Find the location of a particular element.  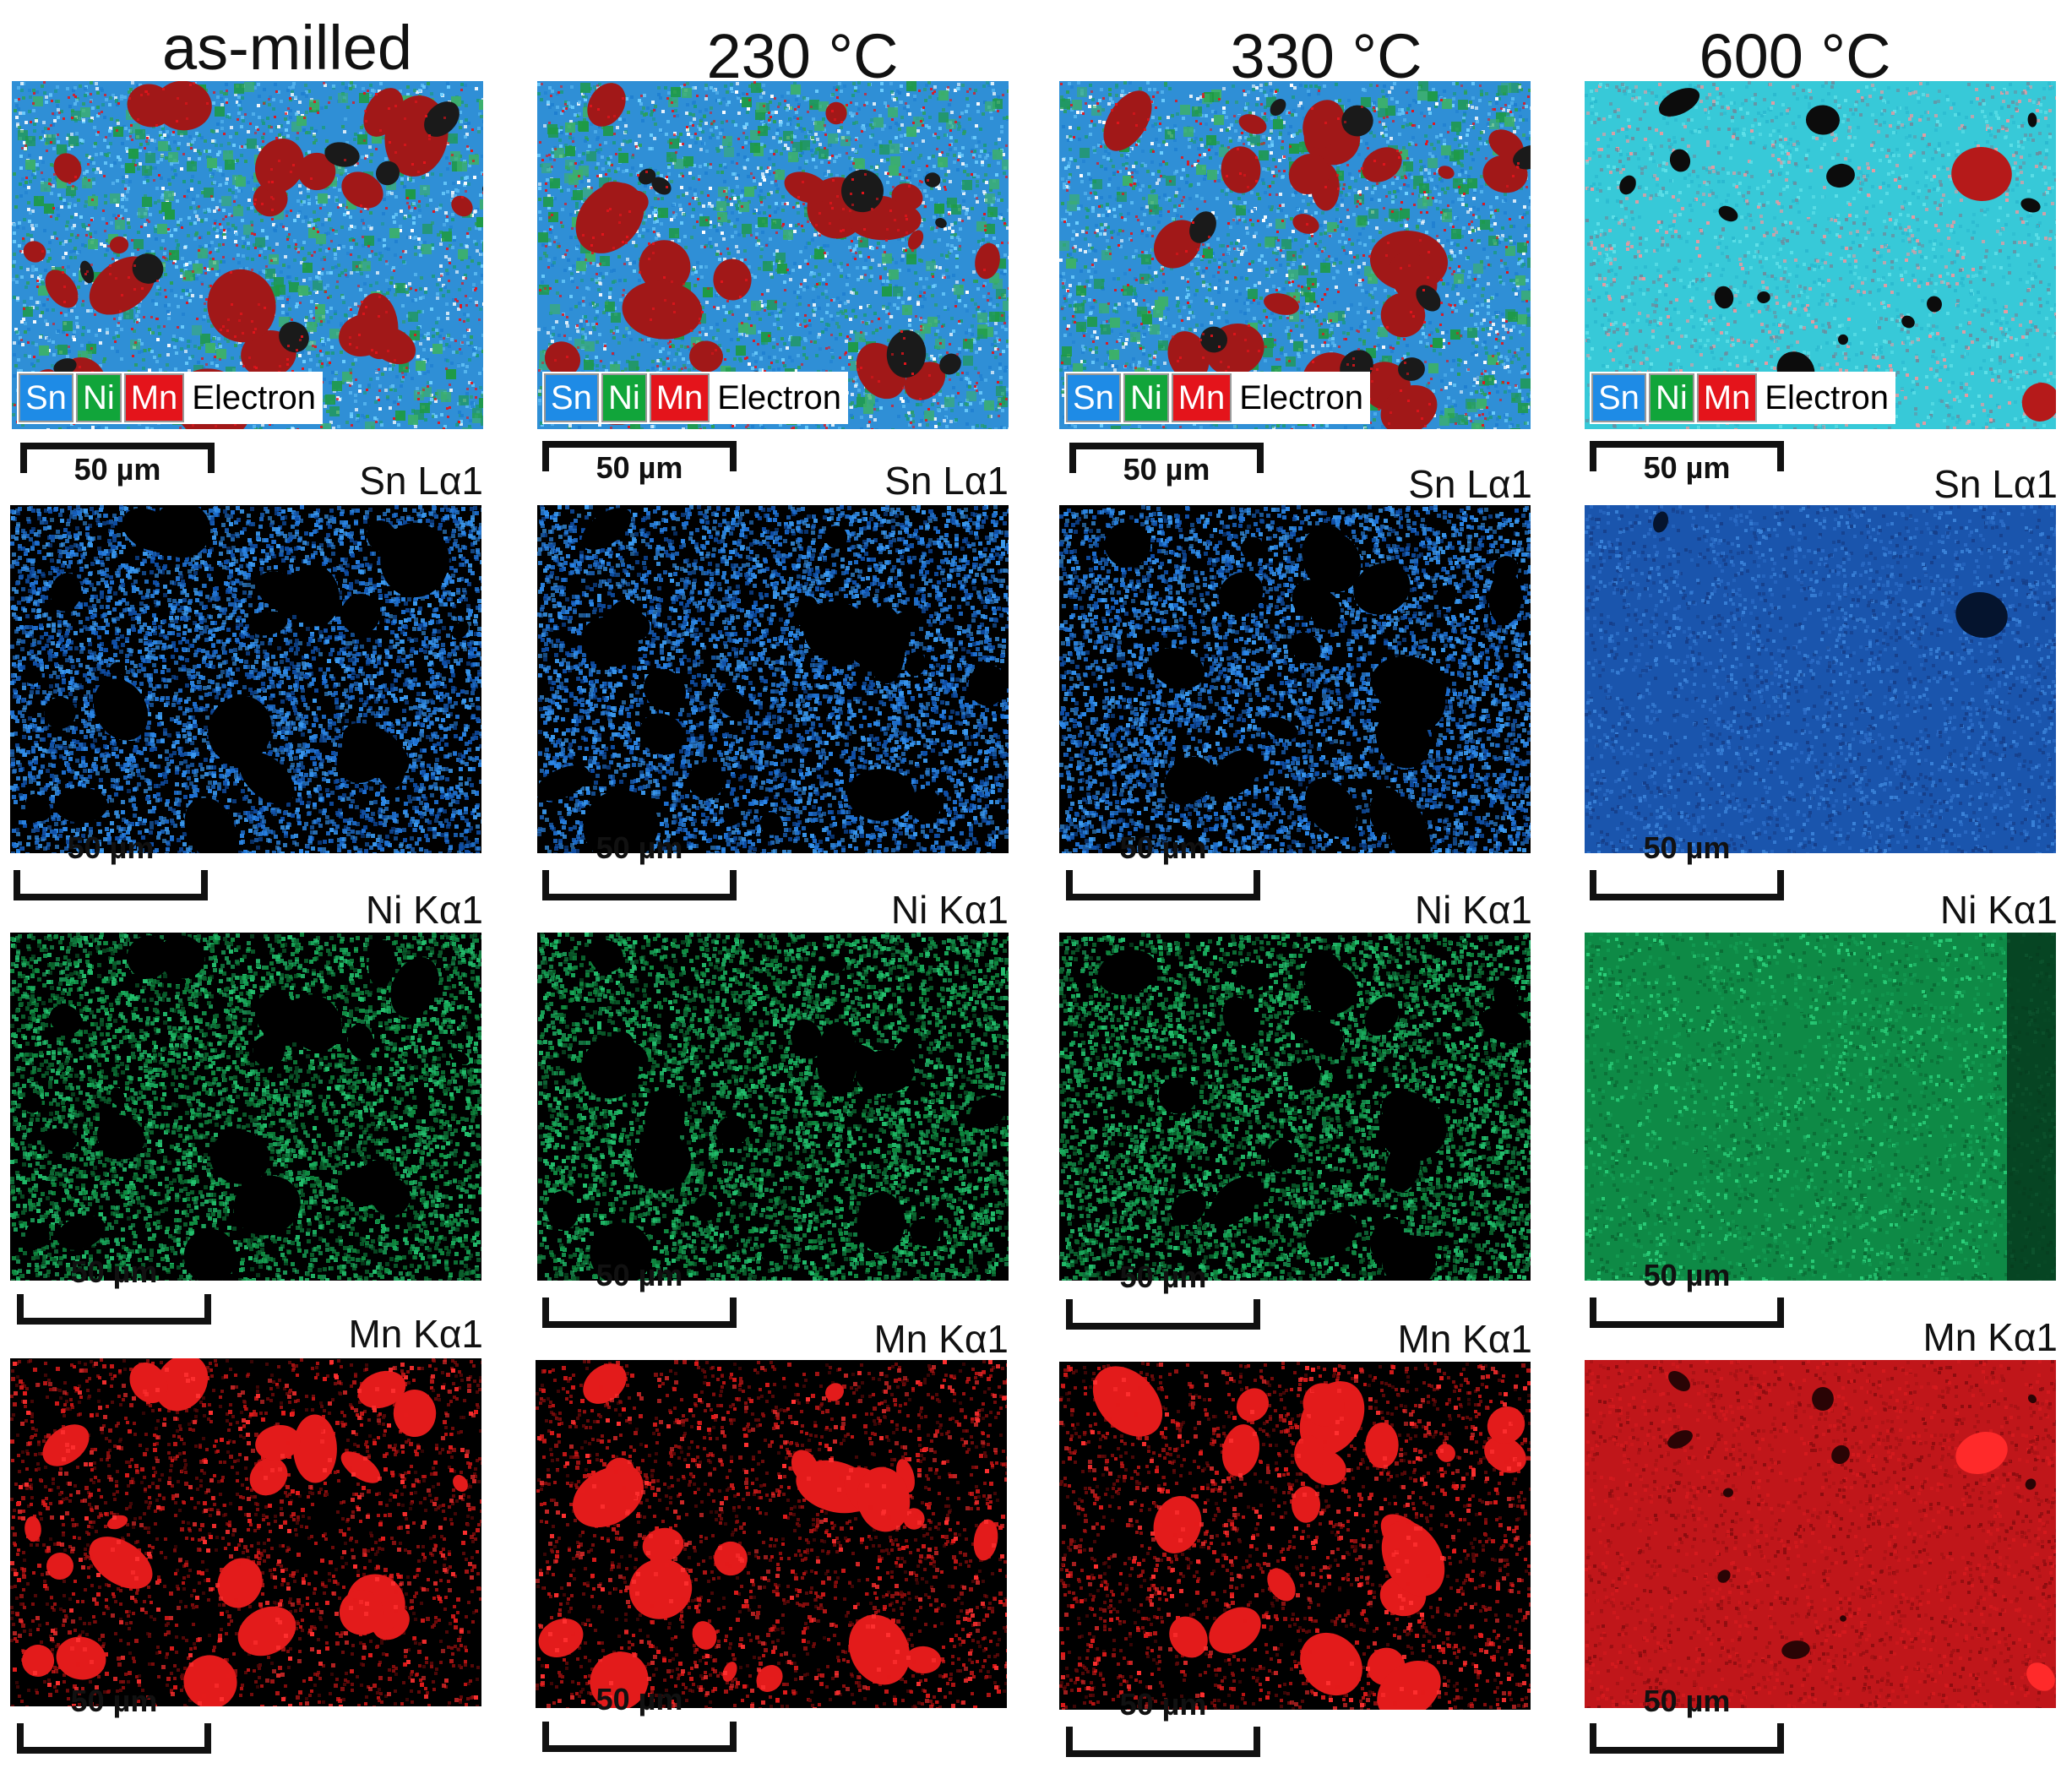

mn-map-230c is located at coordinates (771, 1534).